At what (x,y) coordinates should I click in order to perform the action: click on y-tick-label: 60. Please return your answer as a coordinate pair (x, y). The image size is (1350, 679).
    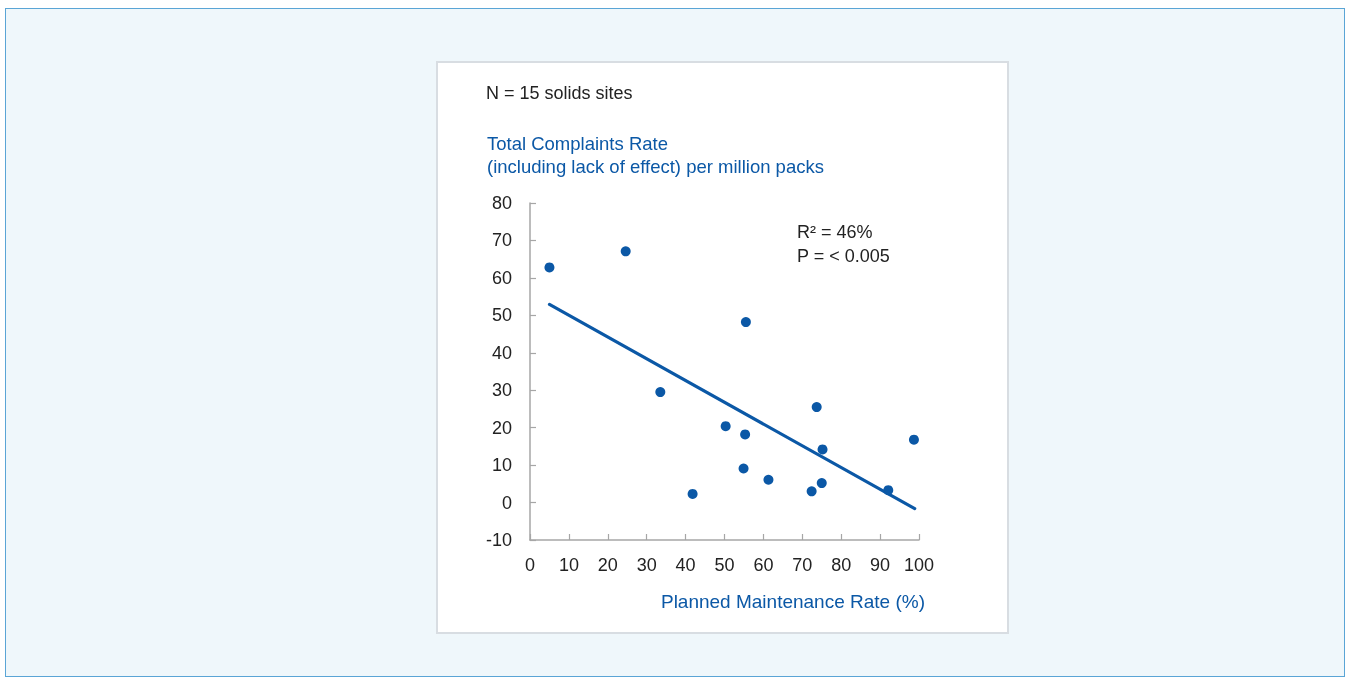
    Looking at the image, I should click on (501, 277).